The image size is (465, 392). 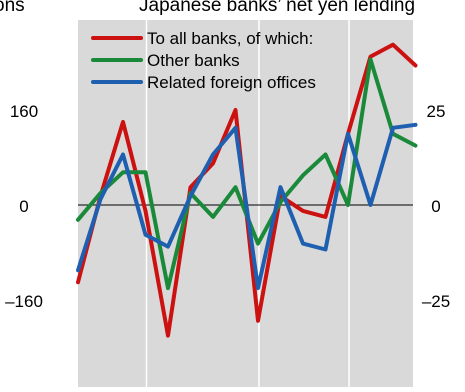 What do you see at coordinates (193, 60) in the screenshot?
I see `legend-label-2: Other banks` at bounding box center [193, 60].